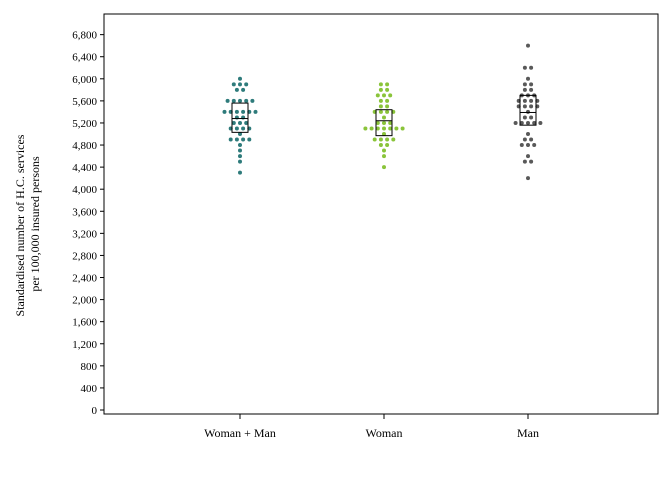 The width and height of the screenshot is (672, 485). I want to click on y-tick-label: 5,600, so click(84, 102).